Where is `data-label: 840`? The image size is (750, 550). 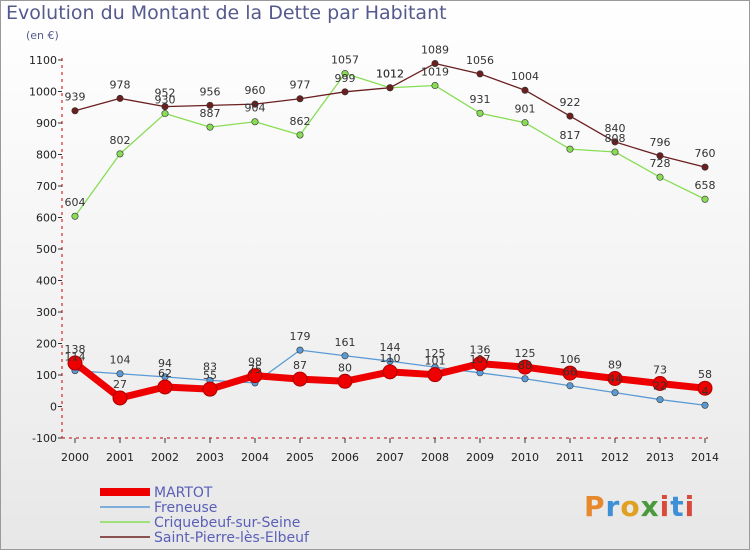
data-label: 840 is located at coordinates (615, 128).